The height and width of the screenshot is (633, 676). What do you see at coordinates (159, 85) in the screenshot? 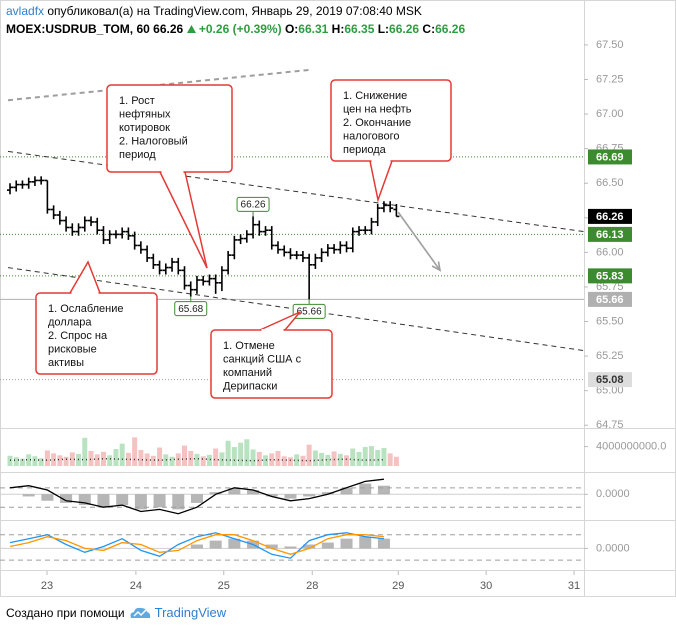
I see `trend-line` at bounding box center [159, 85].